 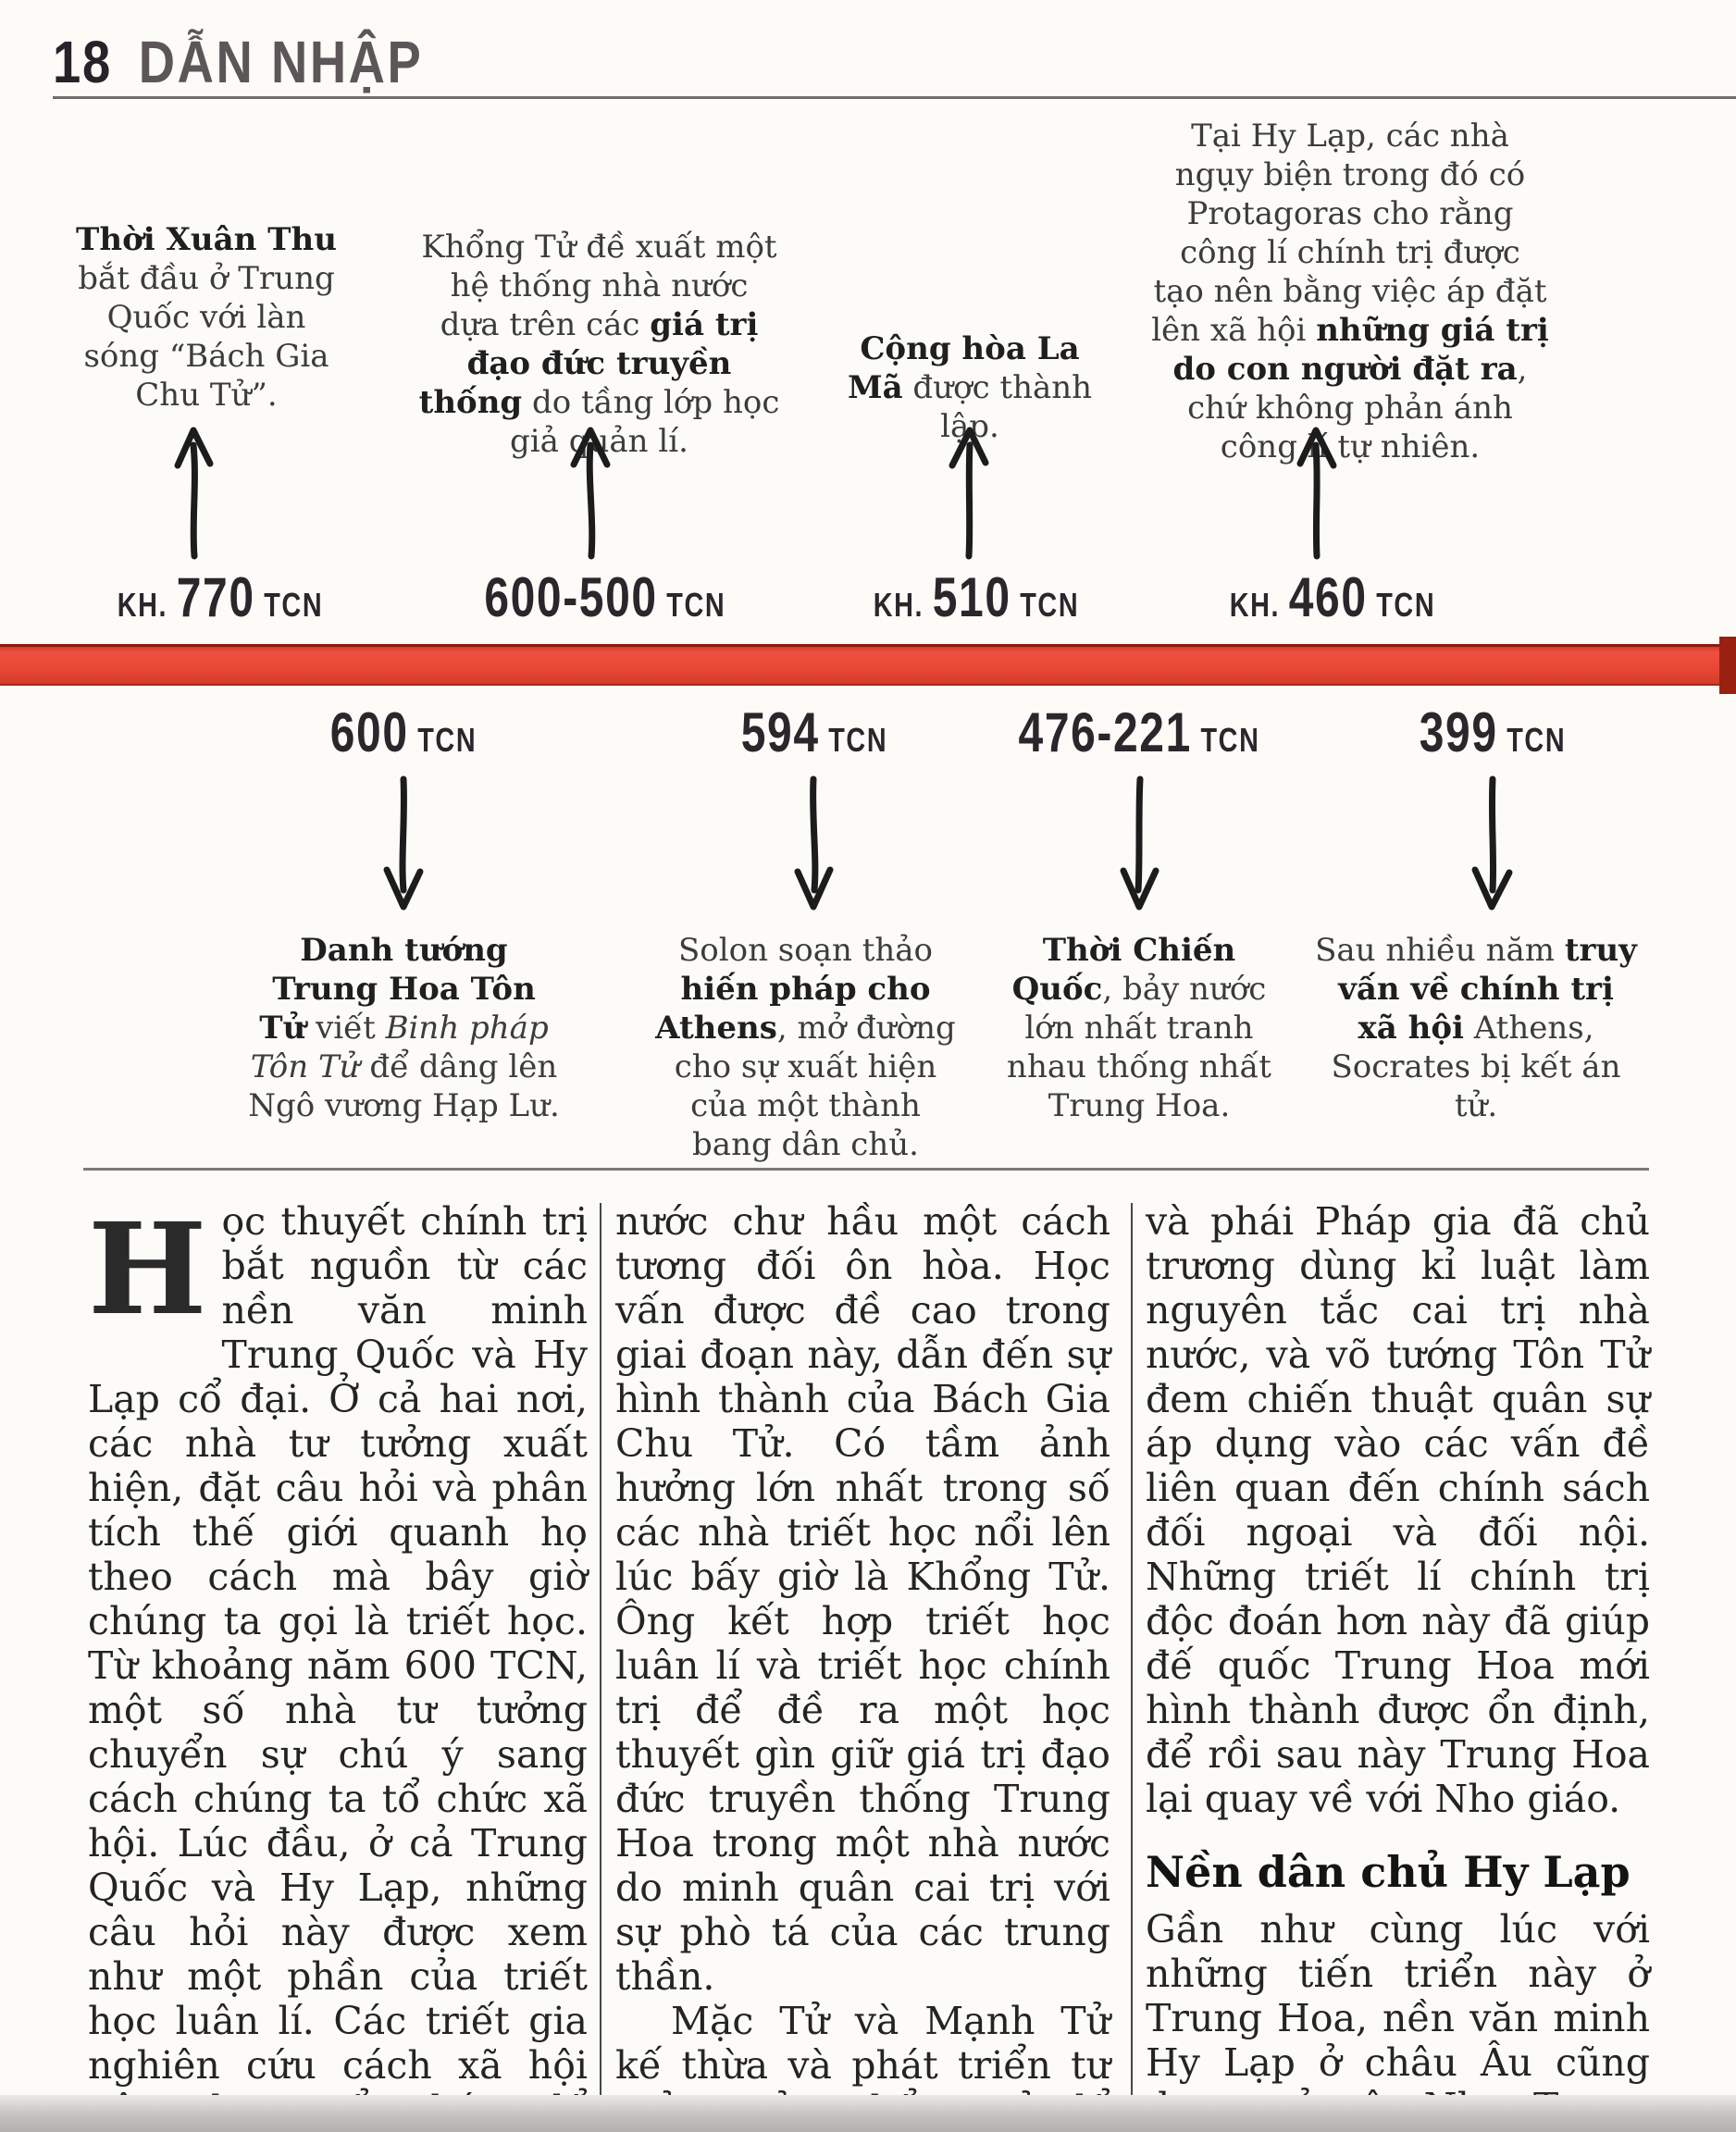 I want to click on drop-cap: H, so click(x=147, y=1270).